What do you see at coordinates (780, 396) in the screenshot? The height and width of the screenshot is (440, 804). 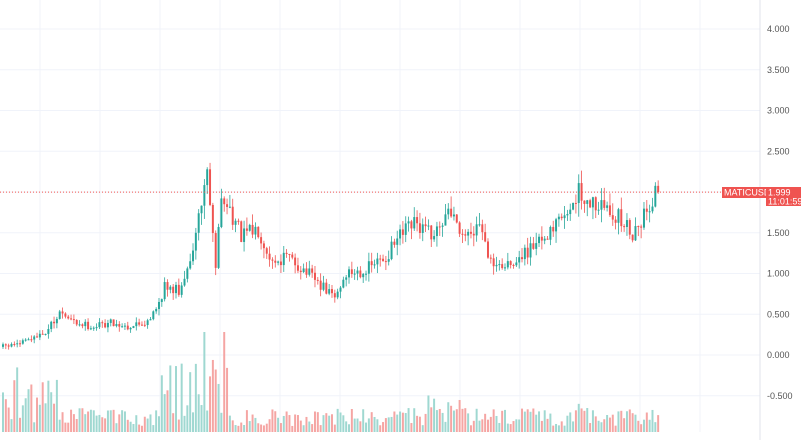 I see `y-tick-label: -0.500` at bounding box center [780, 396].